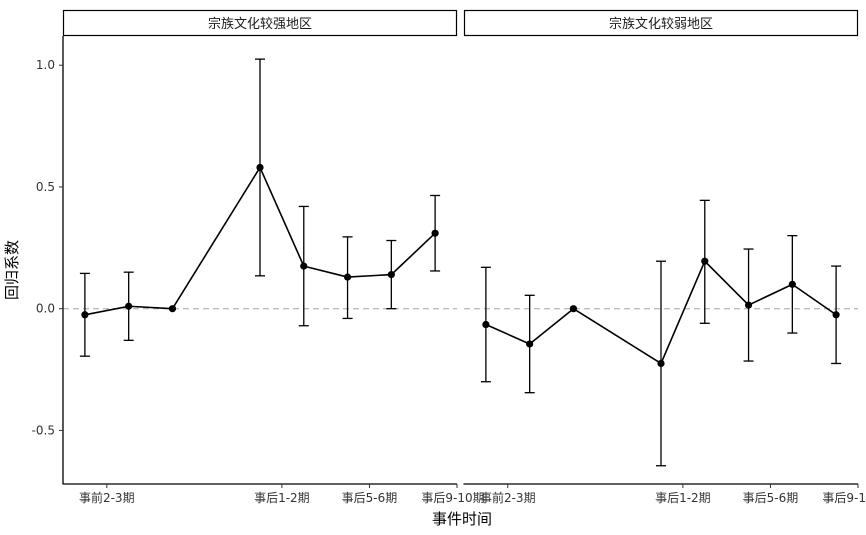  What do you see at coordinates (45, 309) in the screenshot?
I see `y-tick-label: 0.0` at bounding box center [45, 309].